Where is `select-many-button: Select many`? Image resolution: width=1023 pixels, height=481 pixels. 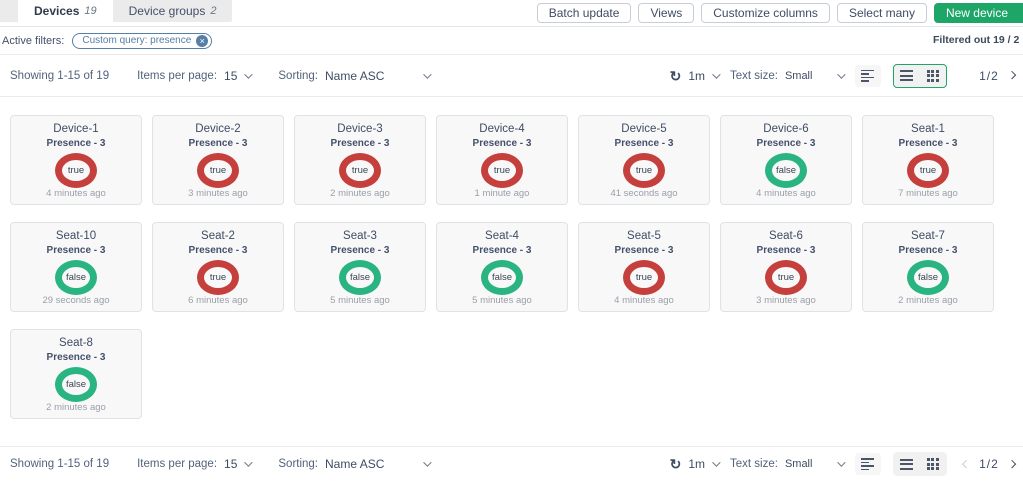
select-many-button: Select many is located at coordinates (881, 13).